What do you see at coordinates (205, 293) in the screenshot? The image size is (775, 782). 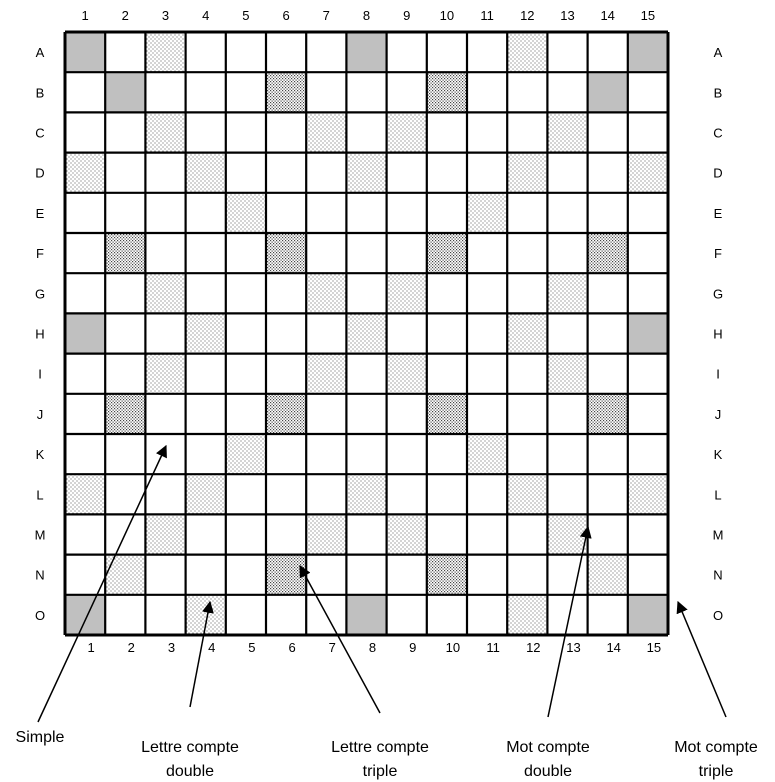 I see `cell-G4-simple` at bounding box center [205, 293].